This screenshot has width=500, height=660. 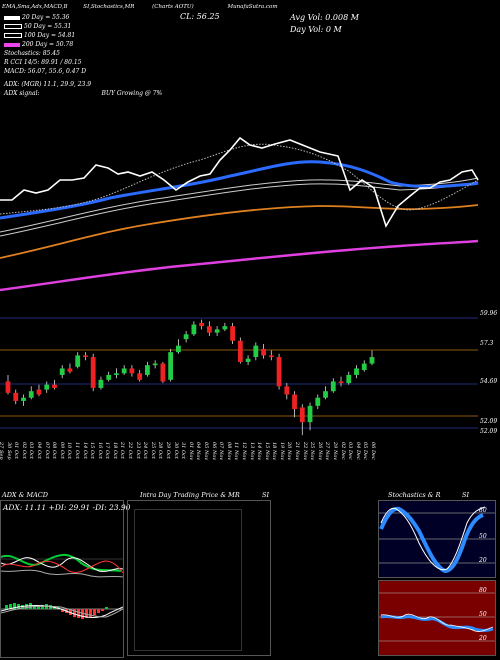 What do you see at coordinates (489, 313) in the screenshot?
I see `price-axis-label-1: 59.96` at bounding box center [489, 313].